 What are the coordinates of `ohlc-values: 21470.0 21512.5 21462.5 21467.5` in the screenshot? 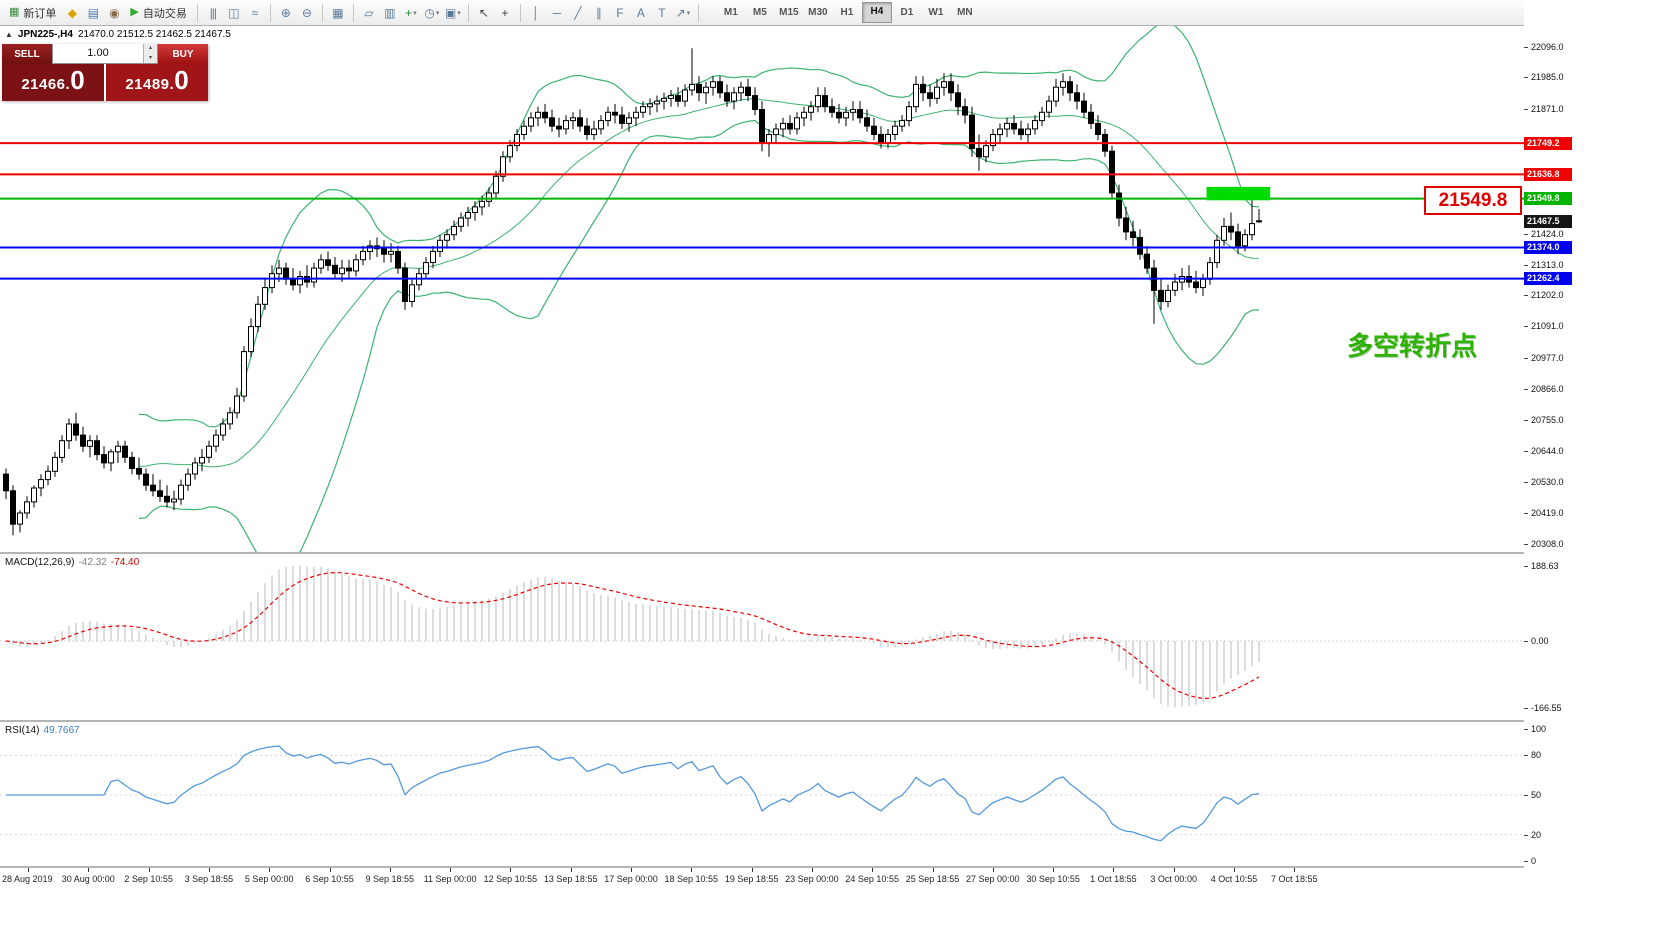 It's located at (154, 34).